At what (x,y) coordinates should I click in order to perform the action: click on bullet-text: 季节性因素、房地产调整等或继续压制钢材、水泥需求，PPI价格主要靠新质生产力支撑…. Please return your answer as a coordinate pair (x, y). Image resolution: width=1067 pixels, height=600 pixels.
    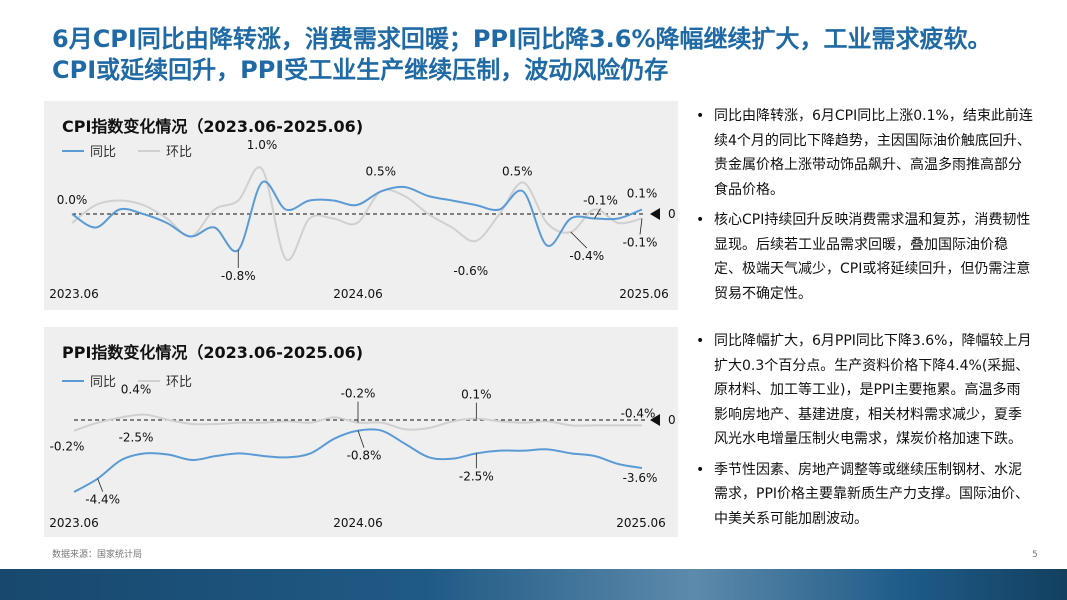
    Looking at the image, I should click on (872, 494).